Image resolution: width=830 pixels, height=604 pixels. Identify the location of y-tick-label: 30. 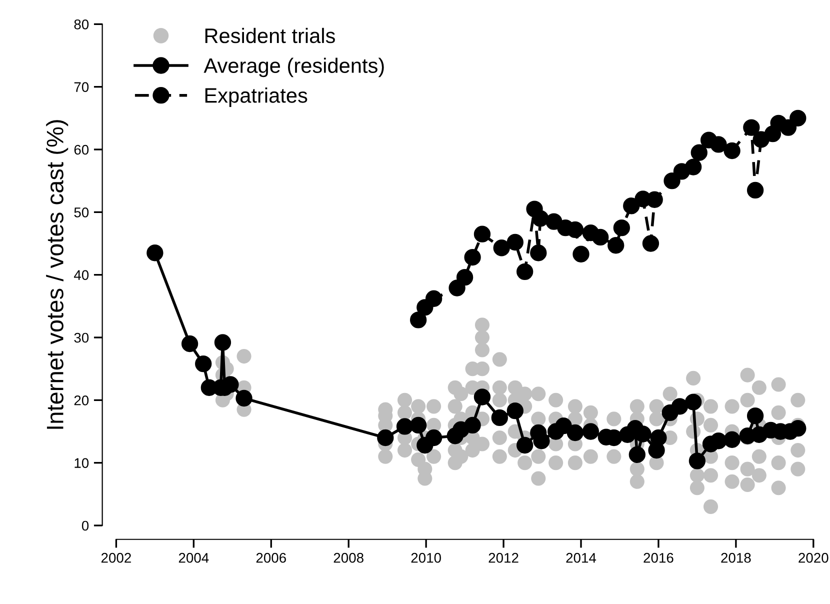
(81, 337).